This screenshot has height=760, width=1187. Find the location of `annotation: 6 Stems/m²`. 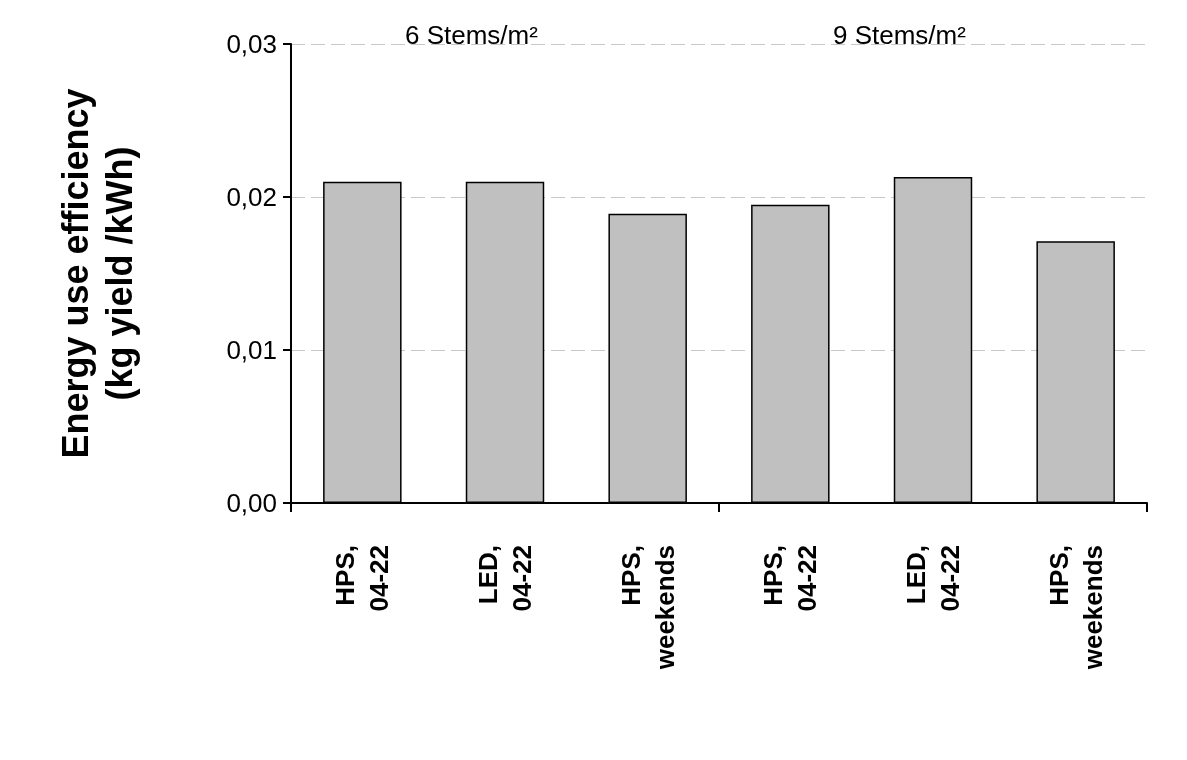

annotation: 6 Stems/m² is located at coordinates (472, 35).